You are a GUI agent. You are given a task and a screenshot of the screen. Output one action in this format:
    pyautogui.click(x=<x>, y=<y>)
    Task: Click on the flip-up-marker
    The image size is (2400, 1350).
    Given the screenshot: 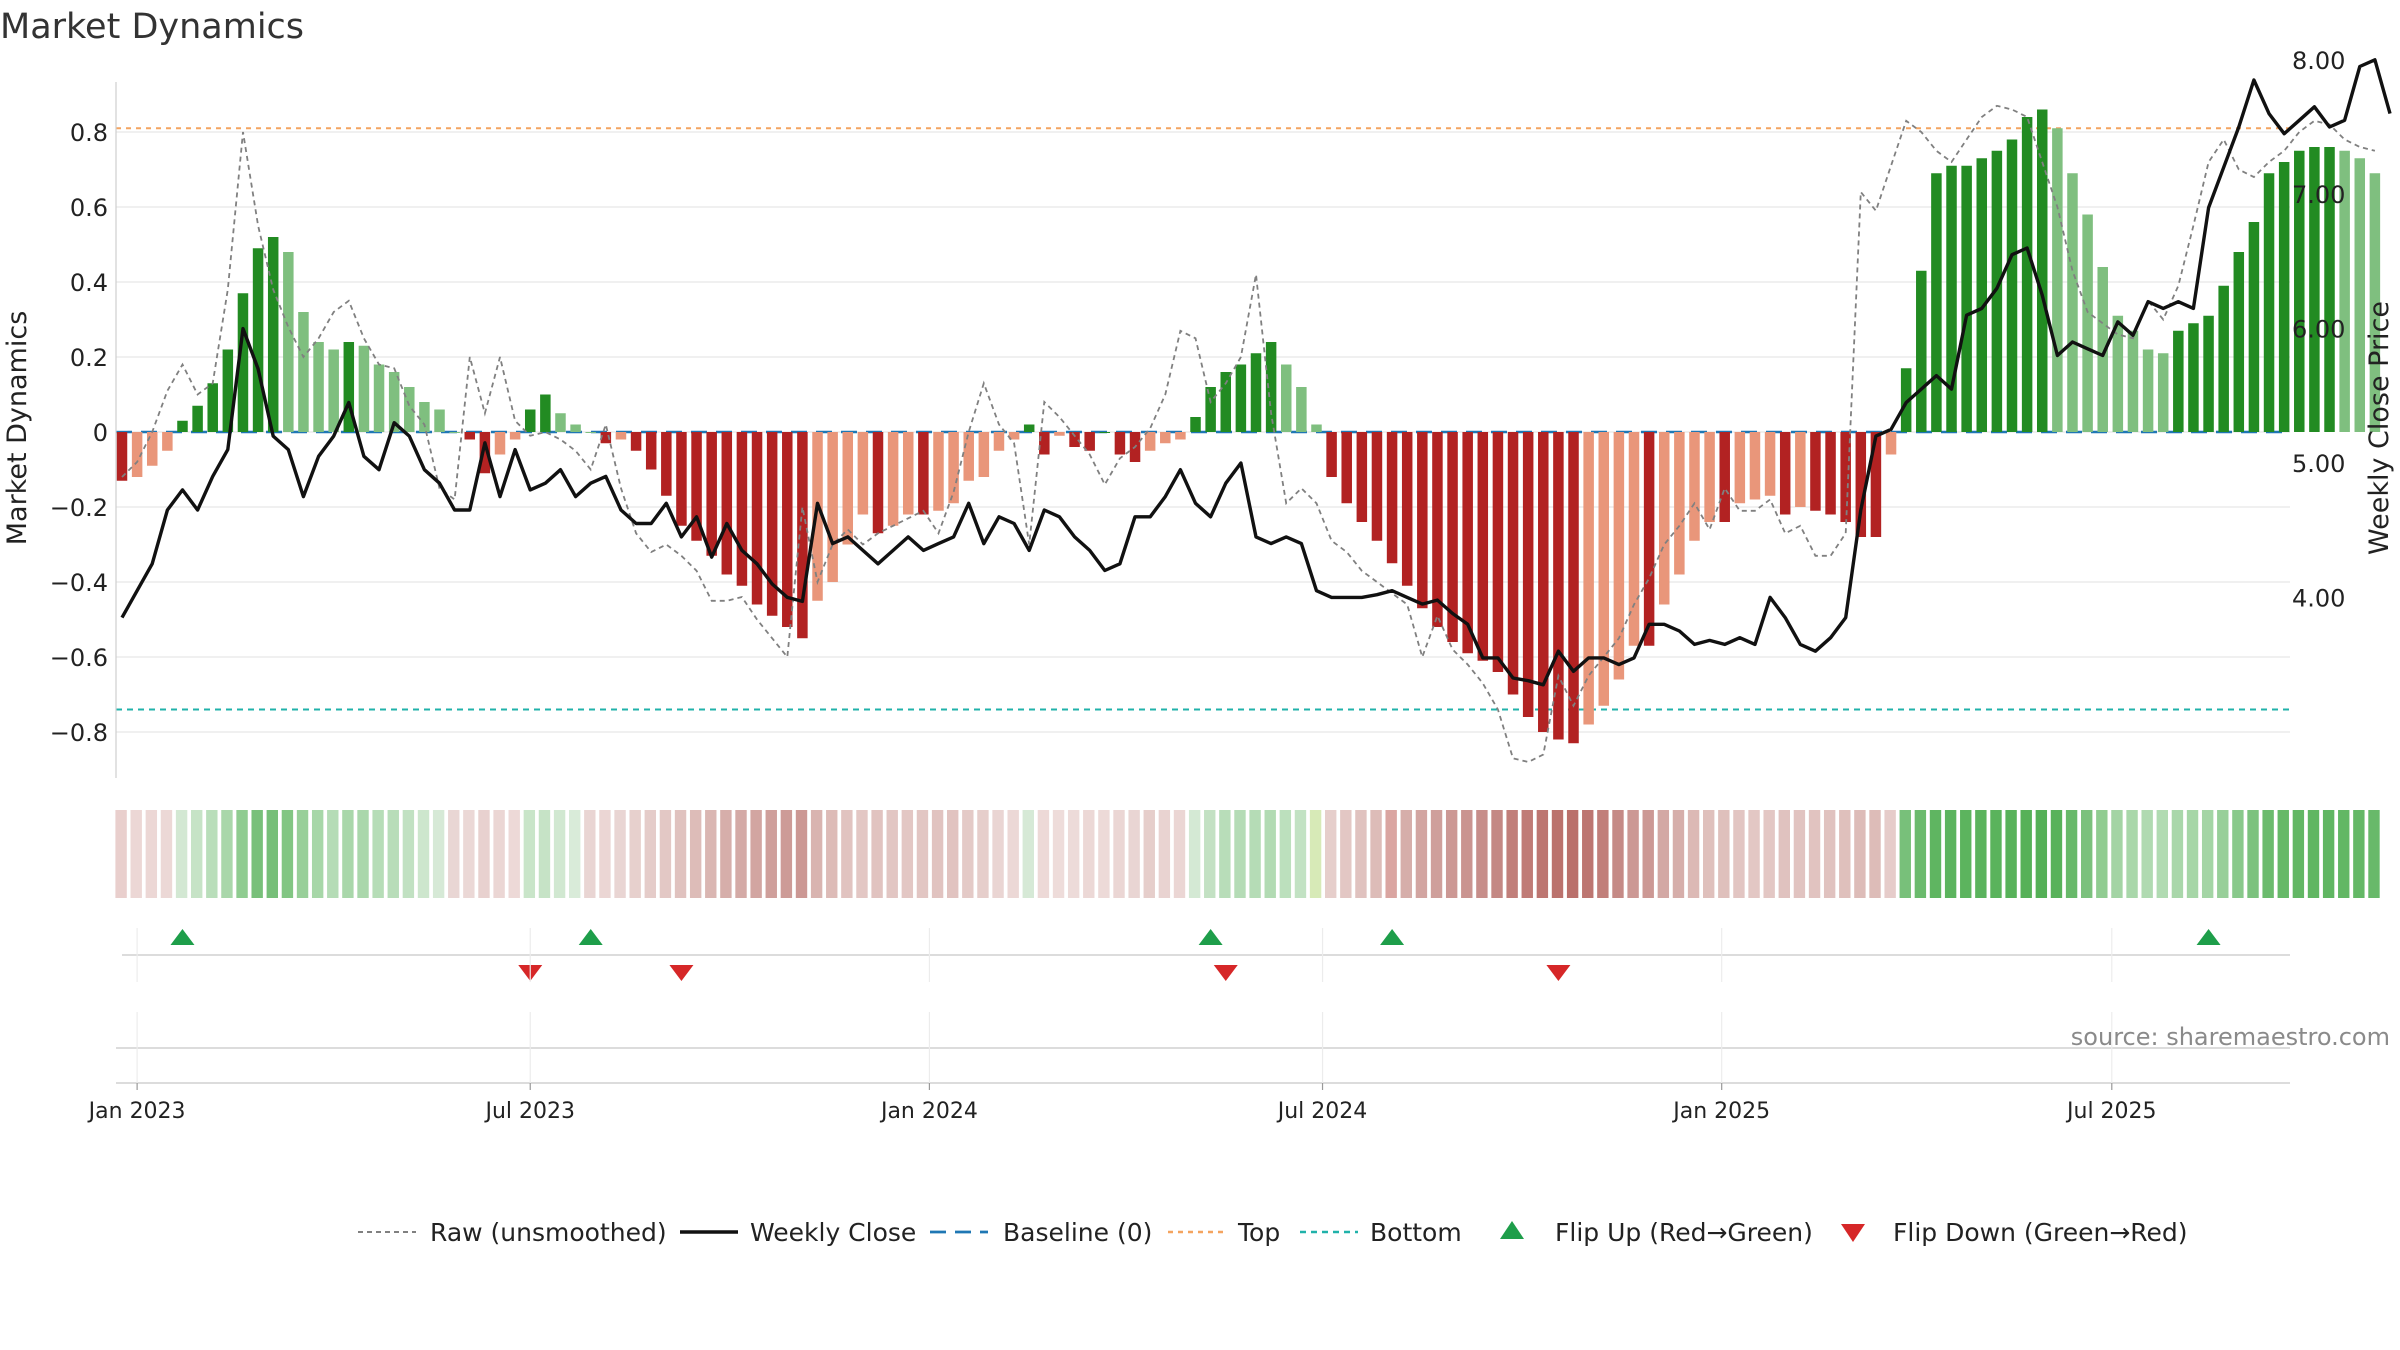 What is the action you would take?
    pyautogui.click(x=1210, y=937)
    